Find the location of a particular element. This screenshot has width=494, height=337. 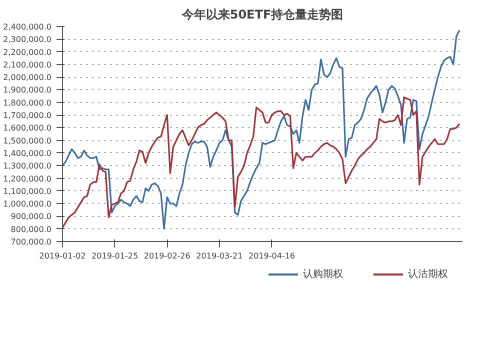

x-tick-label: 2019-01-25 is located at coordinates (115, 256).